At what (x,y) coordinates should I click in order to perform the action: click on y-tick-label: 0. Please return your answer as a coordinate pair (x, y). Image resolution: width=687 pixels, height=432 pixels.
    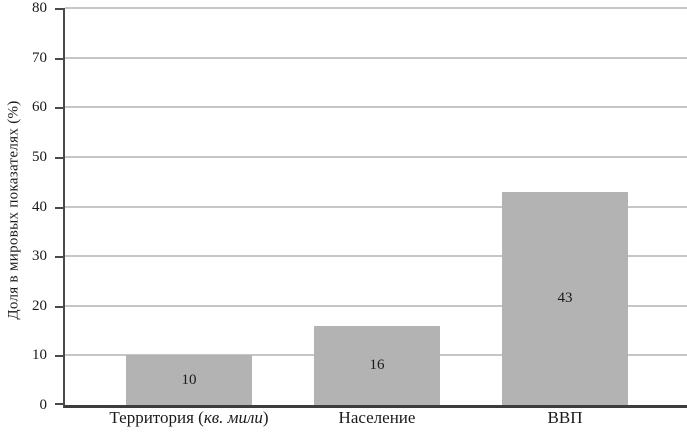
    Looking at the image, I should click on (43, 405).